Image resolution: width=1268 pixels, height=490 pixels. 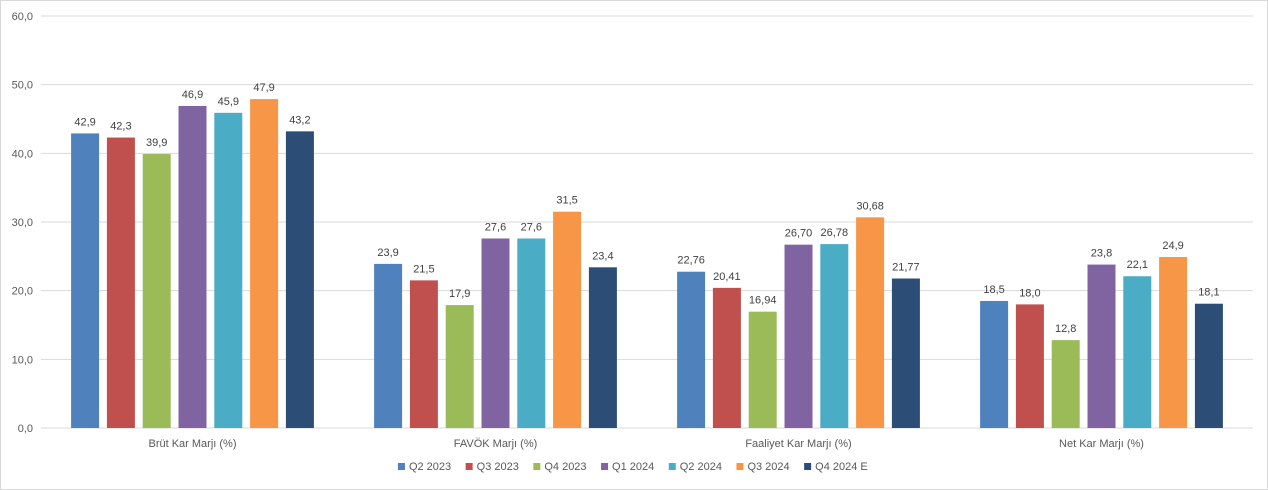 I want to click on legend-label: Q3 2023, so click(x=498, y=467).